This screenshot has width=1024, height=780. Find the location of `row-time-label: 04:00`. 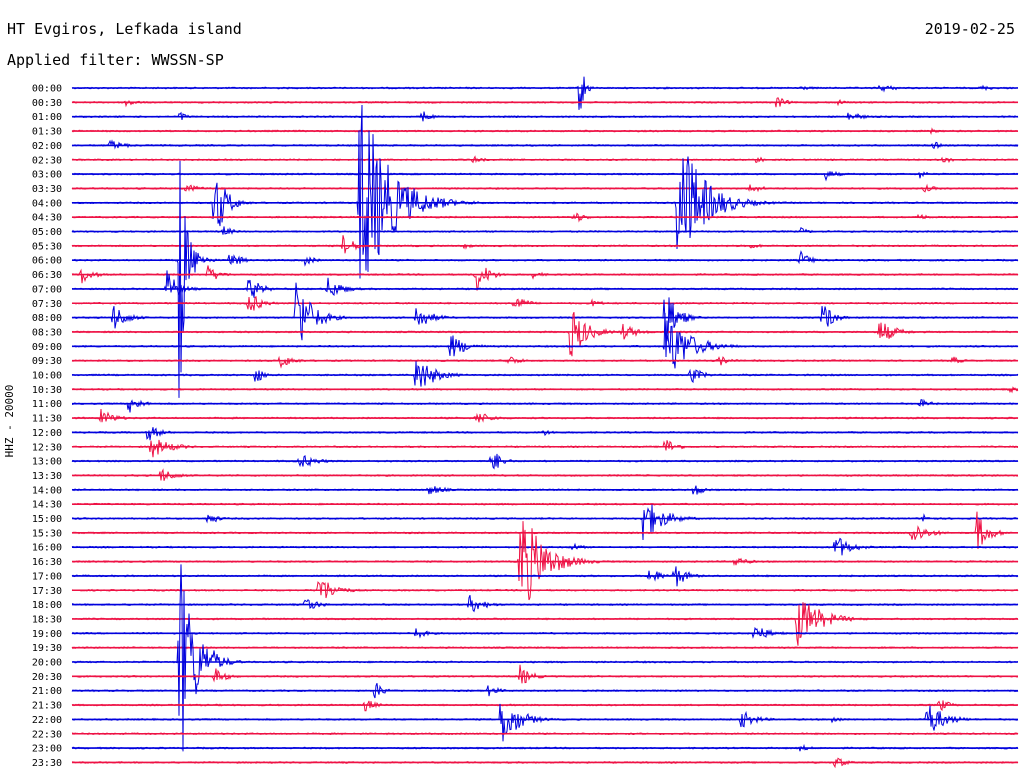

row-time-label: 04:00 is located at coordinates (47, 203).